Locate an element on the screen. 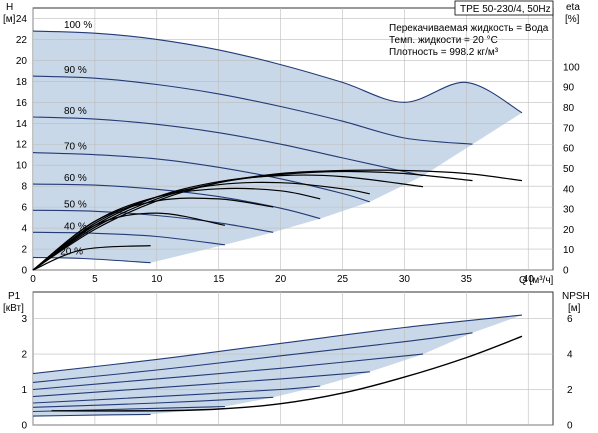 This screenshot has width=598, height=433. right-axis-title-npsh: NPSH is located at coordinates (576, 296).